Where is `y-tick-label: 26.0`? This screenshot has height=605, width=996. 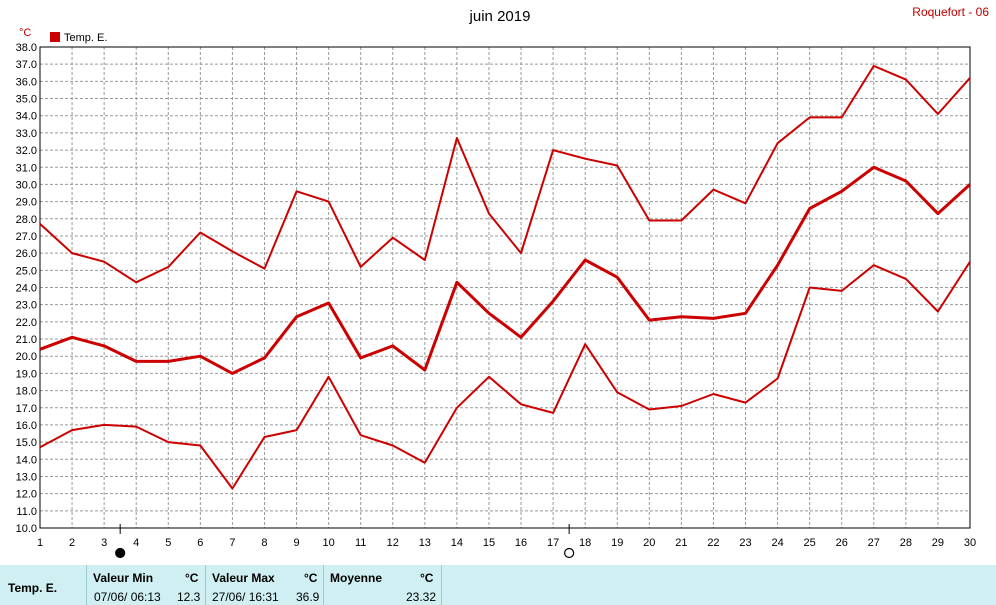 y-tick-label: 26.0 is located at coordinates (26, 254).